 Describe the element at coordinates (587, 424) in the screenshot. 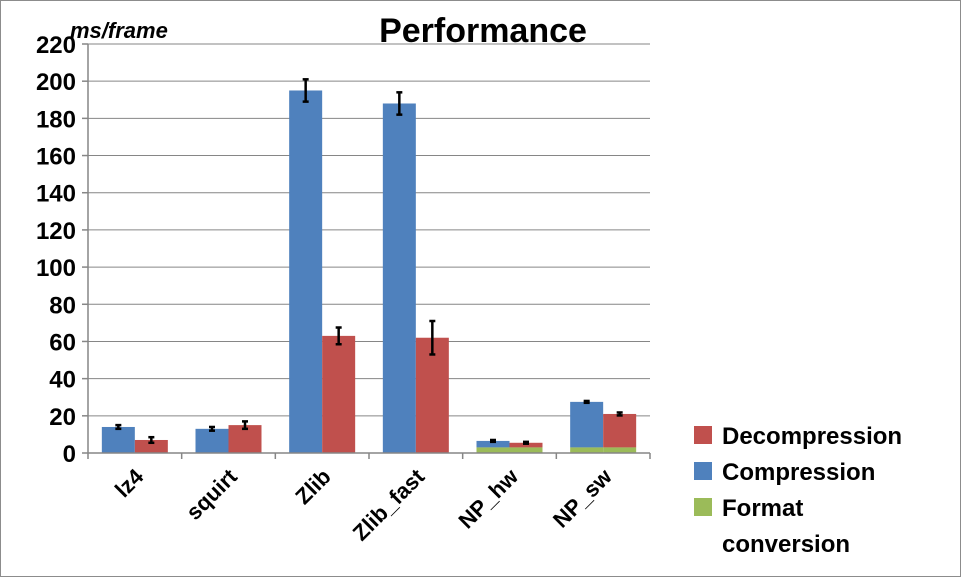

I see `bar-compression-np_sw` at that location.